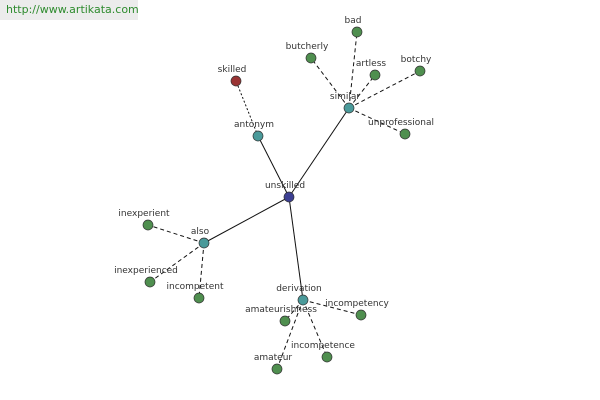  I want to click on node-label: artless, so click(371, 64).